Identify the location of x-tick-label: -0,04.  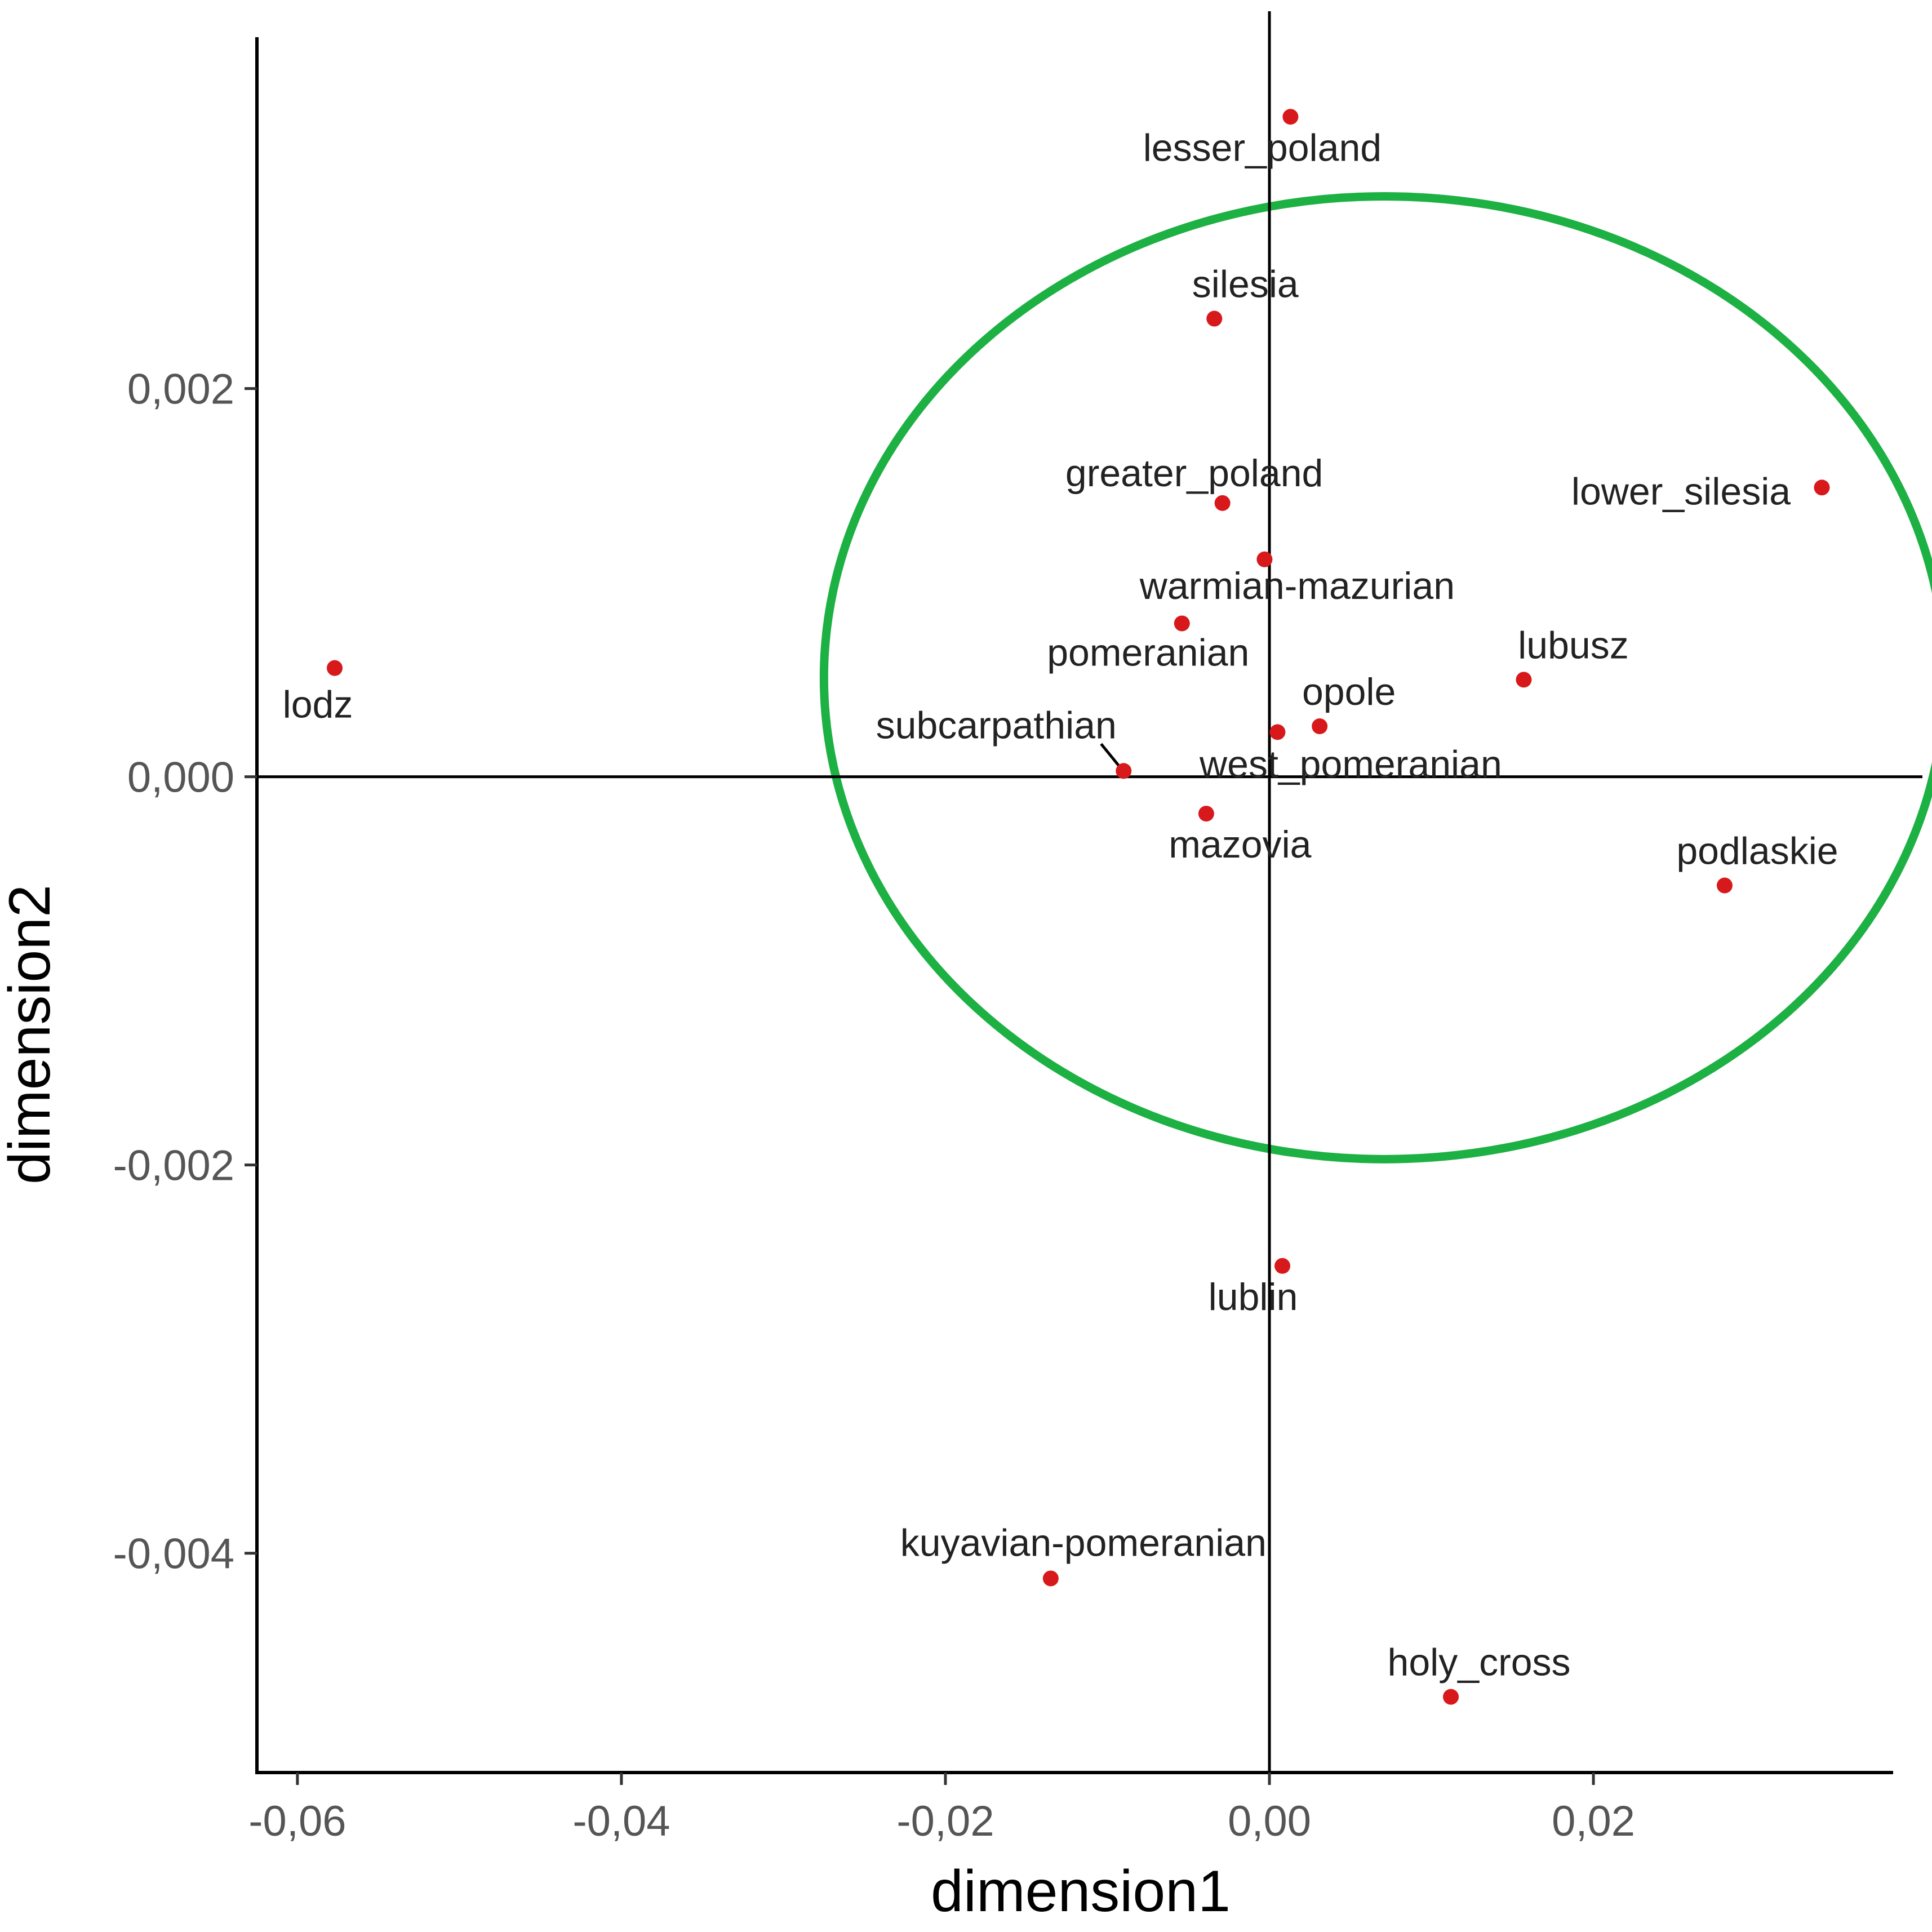
(621, 1821).